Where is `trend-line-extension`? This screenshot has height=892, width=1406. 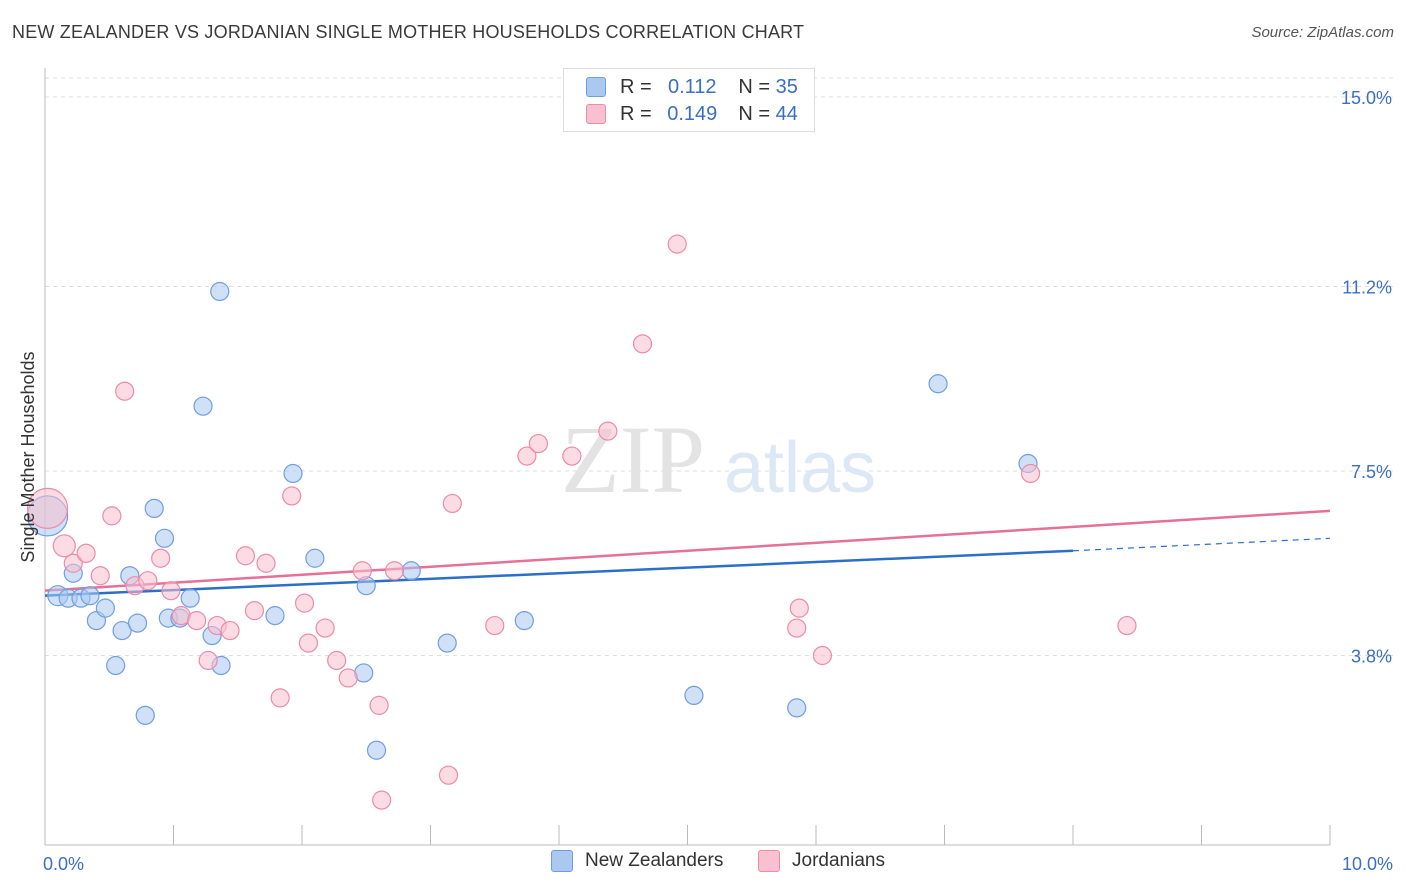 trend-line-extension is located at coordinates (1201, 544).